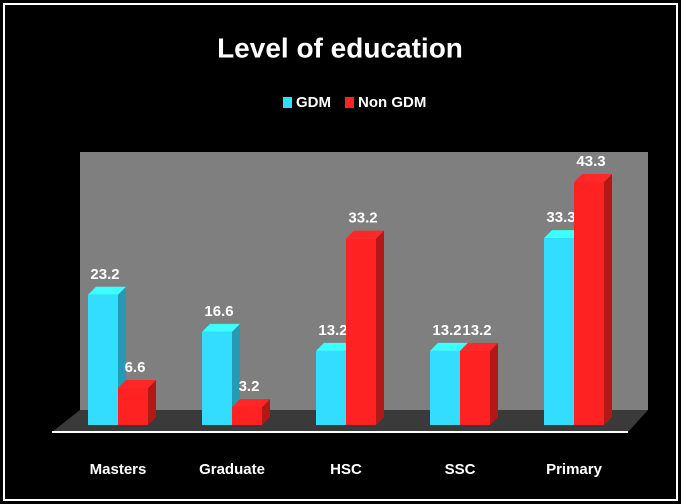 This screenshot has width=681, height=504. I want to click on data-label: 16.6, so click(218, 311).